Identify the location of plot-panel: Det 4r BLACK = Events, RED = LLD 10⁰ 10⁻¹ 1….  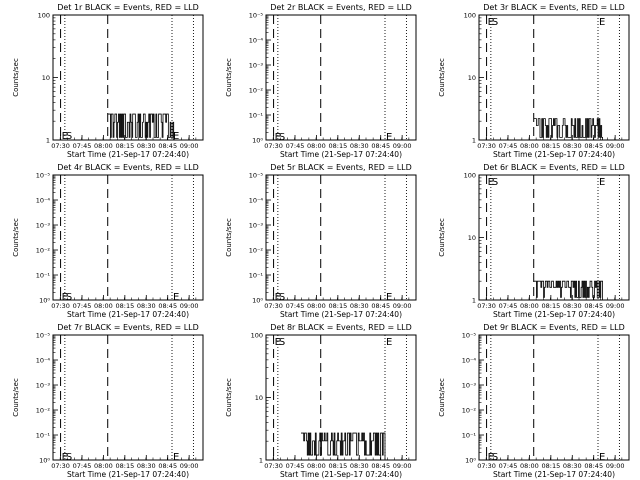
(106, 240).